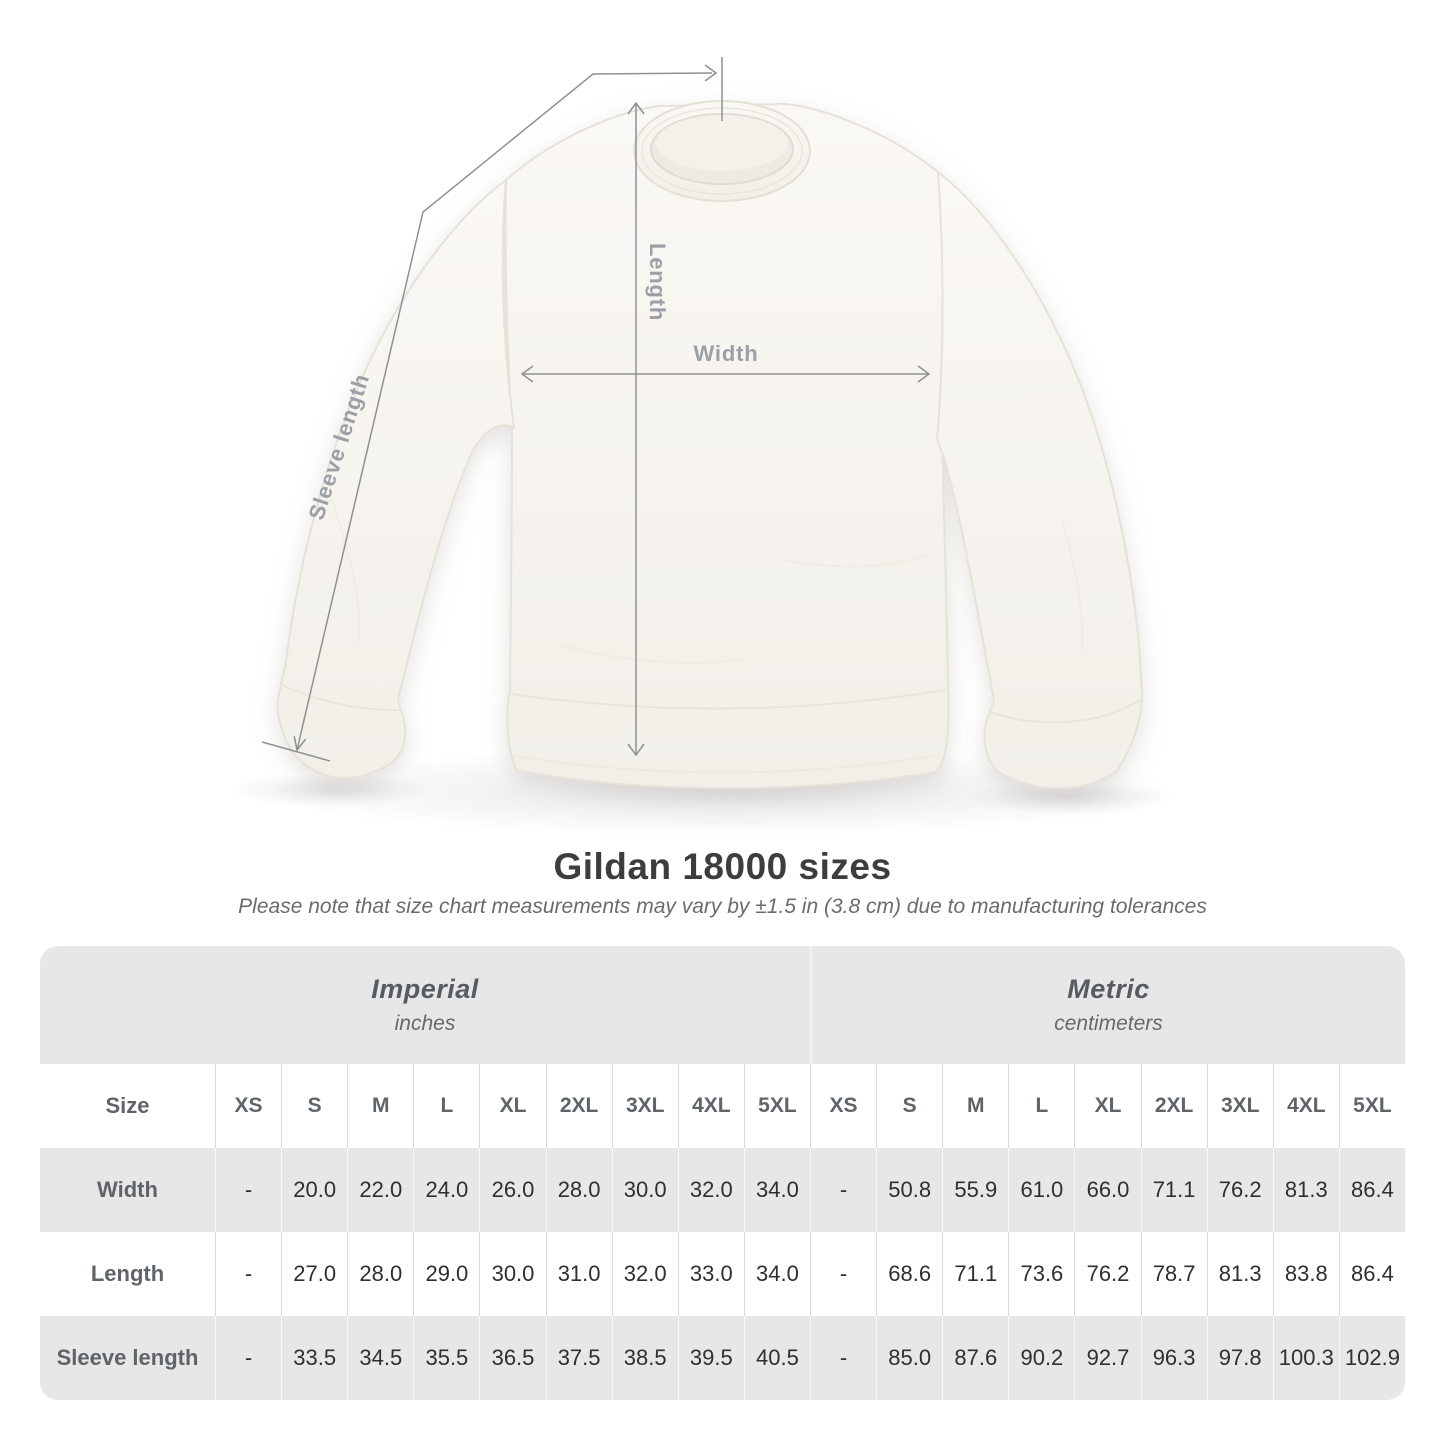  I want to click on row-label: Width, so click(127, 1190).